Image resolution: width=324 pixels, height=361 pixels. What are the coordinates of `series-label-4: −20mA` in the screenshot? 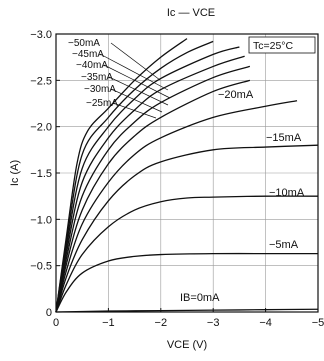 It's located at (236, 95).